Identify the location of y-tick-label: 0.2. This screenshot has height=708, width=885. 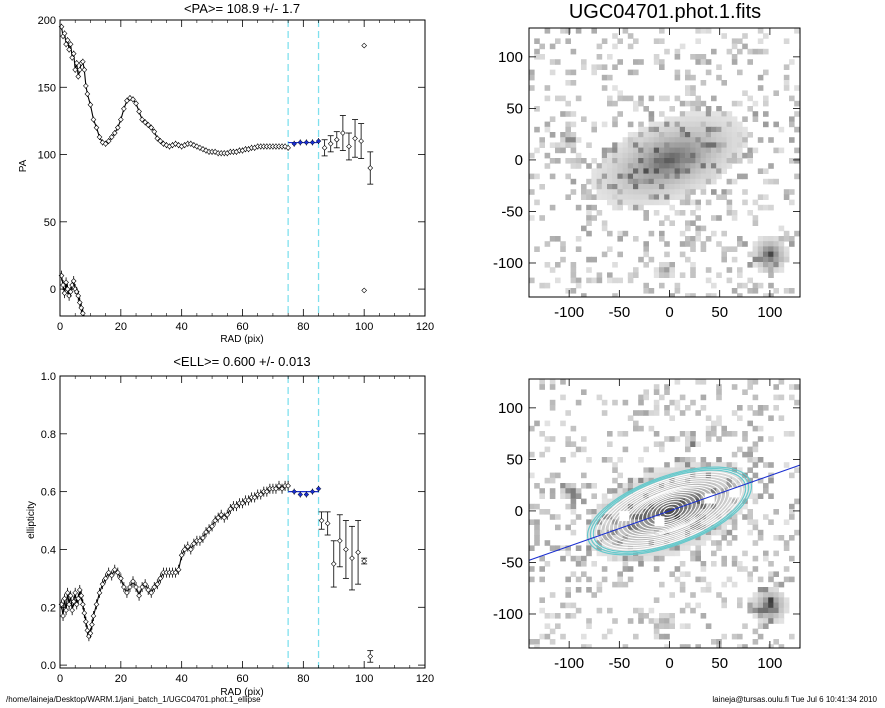
(48, 608).